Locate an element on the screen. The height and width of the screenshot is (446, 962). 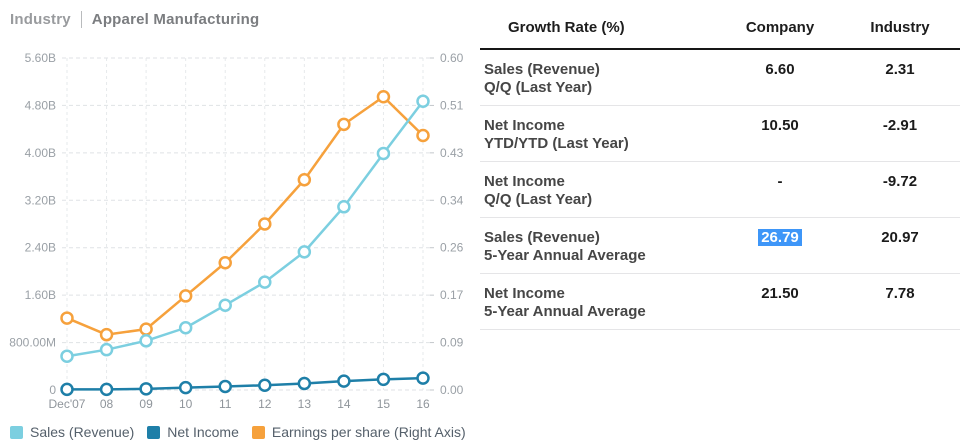
table-row: Net Income Q/Q (Last Year) - -9.72 is located at coordinates (720, 190).